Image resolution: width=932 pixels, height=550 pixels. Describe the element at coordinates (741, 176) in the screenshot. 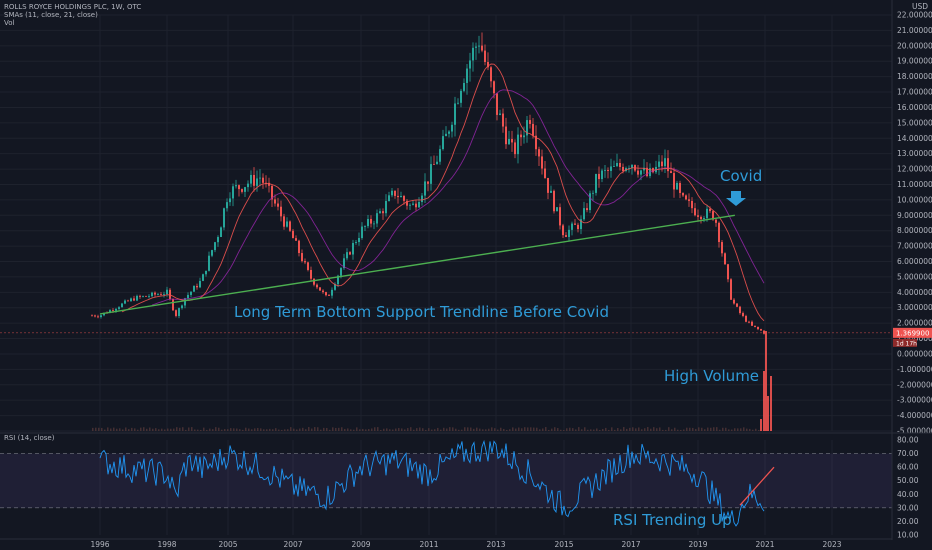

I see `covid-annotation: Covid` at that location.